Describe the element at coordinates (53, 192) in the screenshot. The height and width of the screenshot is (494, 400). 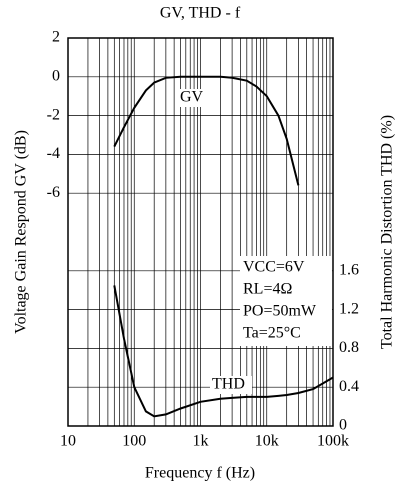
I see `y-tick-label: -6` at that location.